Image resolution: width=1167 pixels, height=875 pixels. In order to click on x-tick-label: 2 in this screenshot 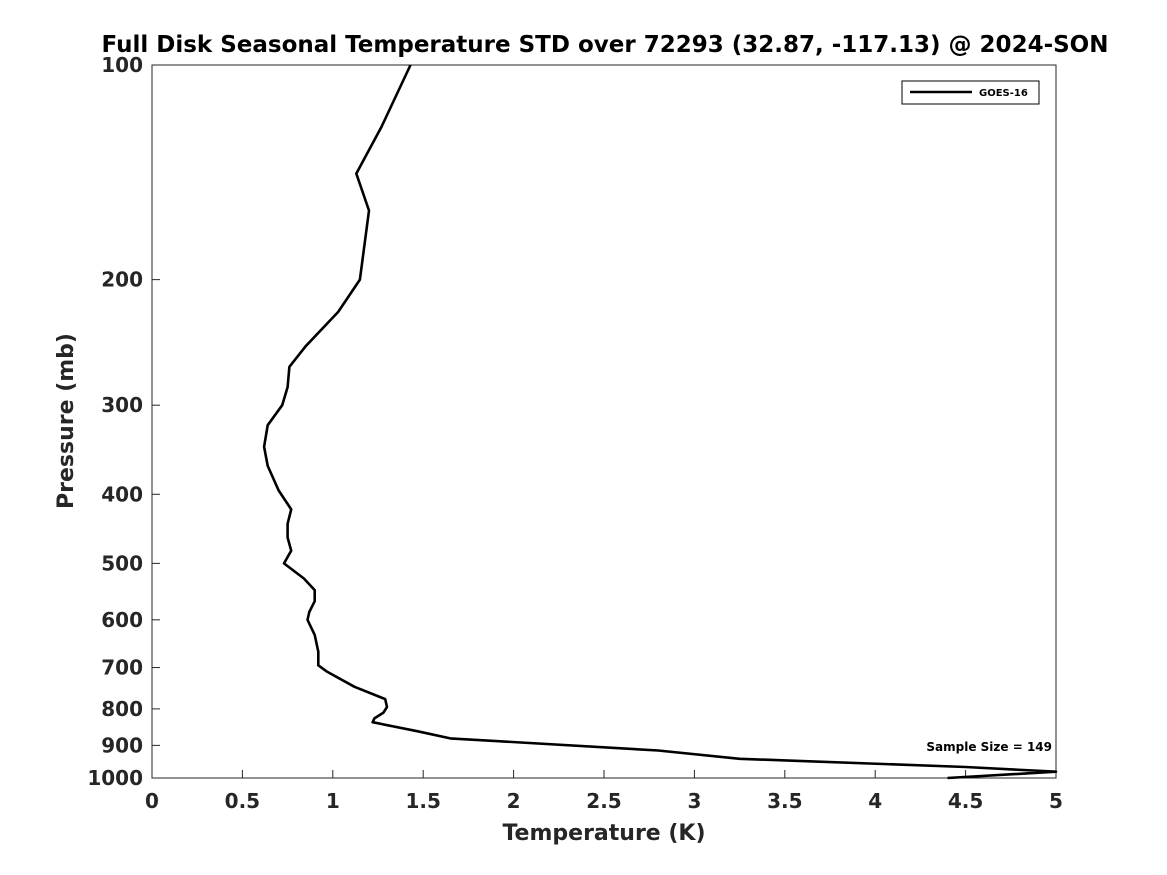, I will do `click(514, 801)`.